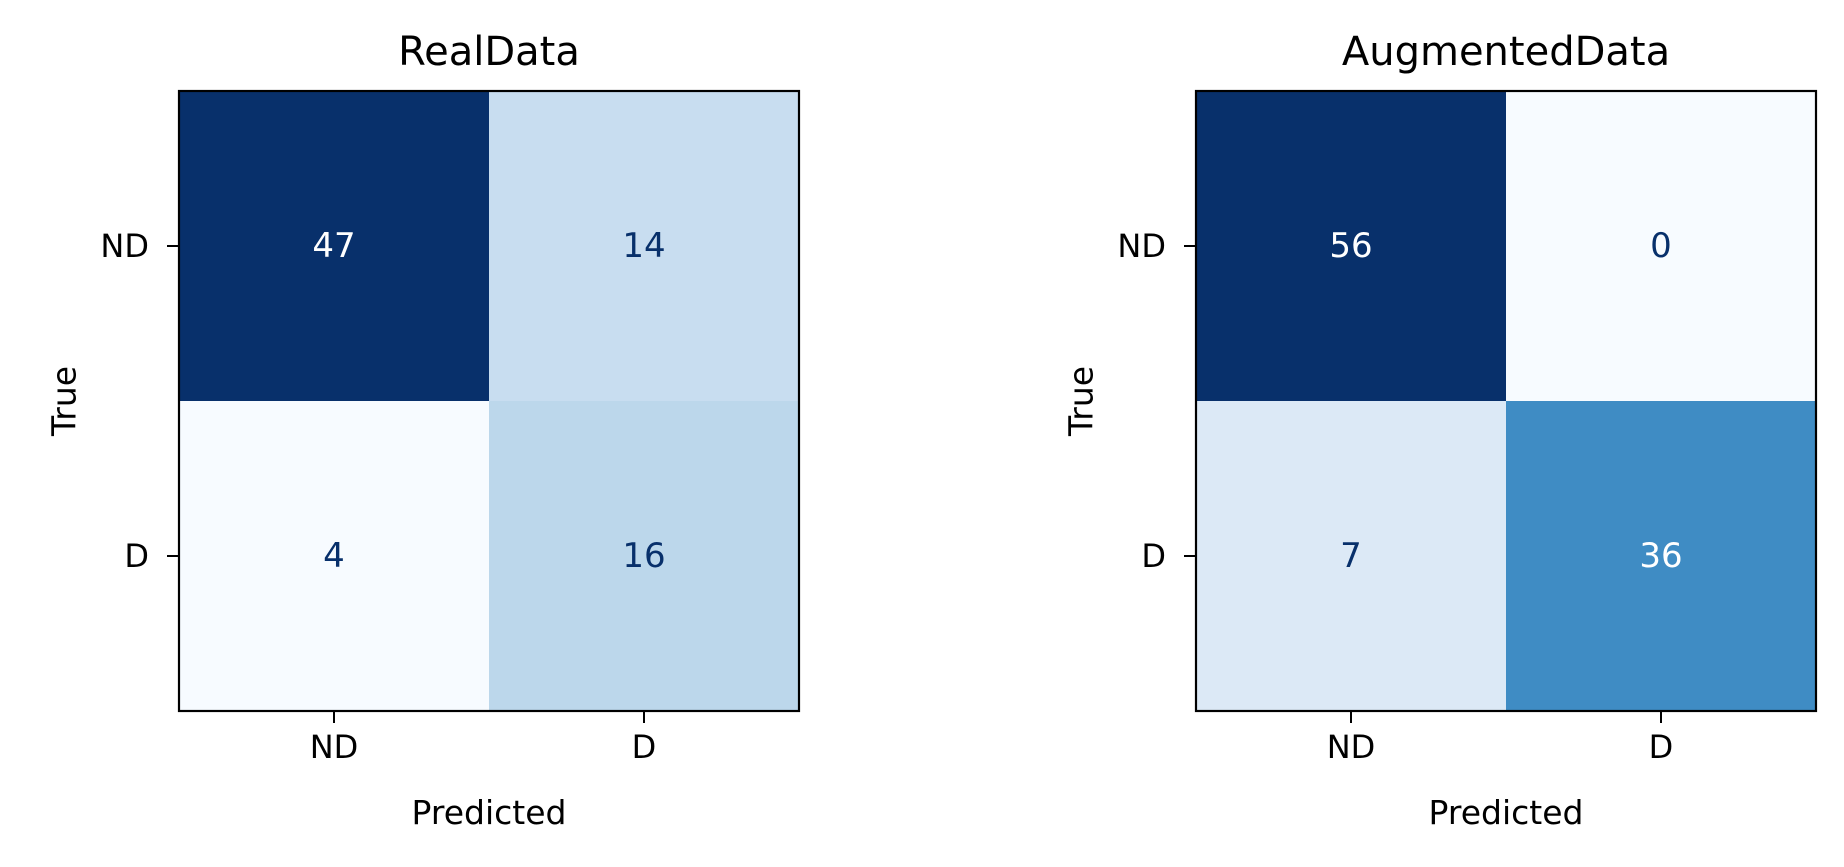 Image resolution: width=1844 pixels, height=867 pixels. I want to click on cell-value-label-r1-c1: 16, so click(643, 556).